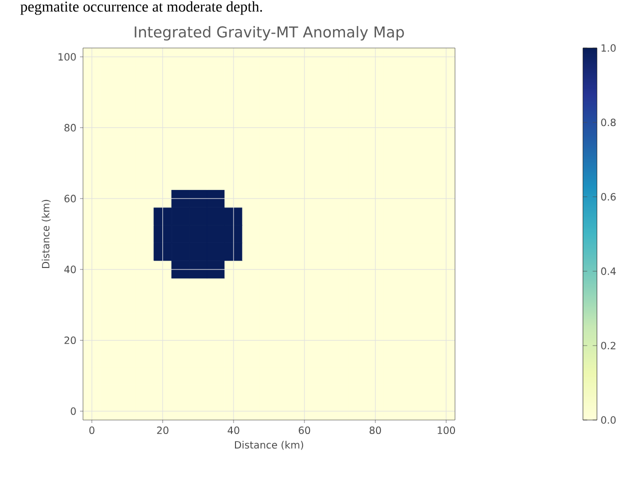 This screenshot has height=483, width=644. Describe the element at coordinates (446, 430) in the screenshot. I see `x-tick-label: 100` at that location.